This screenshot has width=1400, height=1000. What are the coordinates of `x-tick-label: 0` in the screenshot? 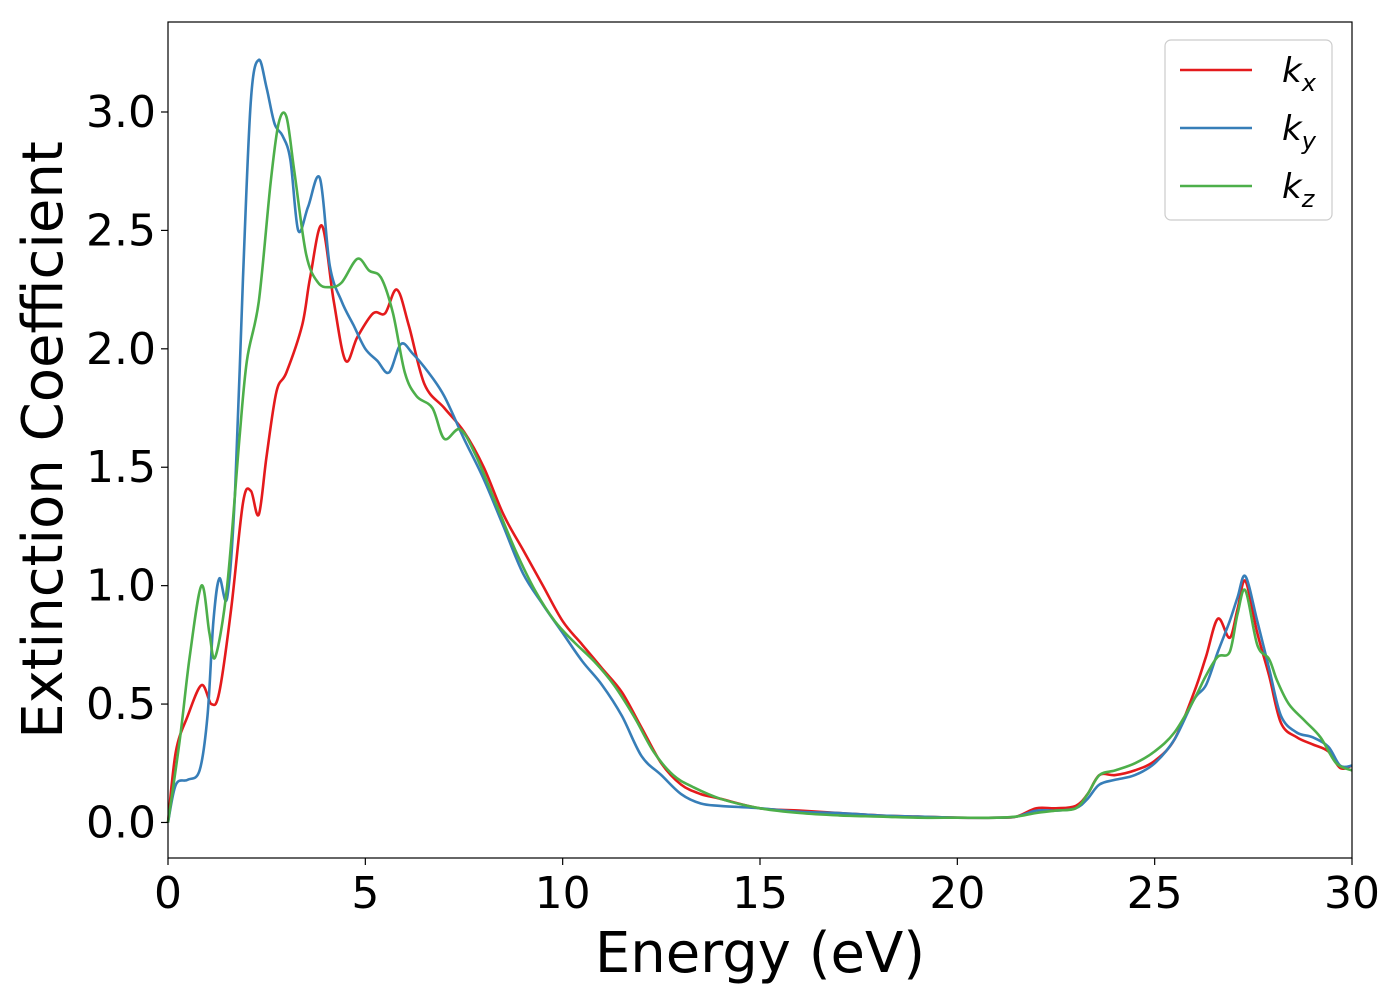 It's located at (168, 893).